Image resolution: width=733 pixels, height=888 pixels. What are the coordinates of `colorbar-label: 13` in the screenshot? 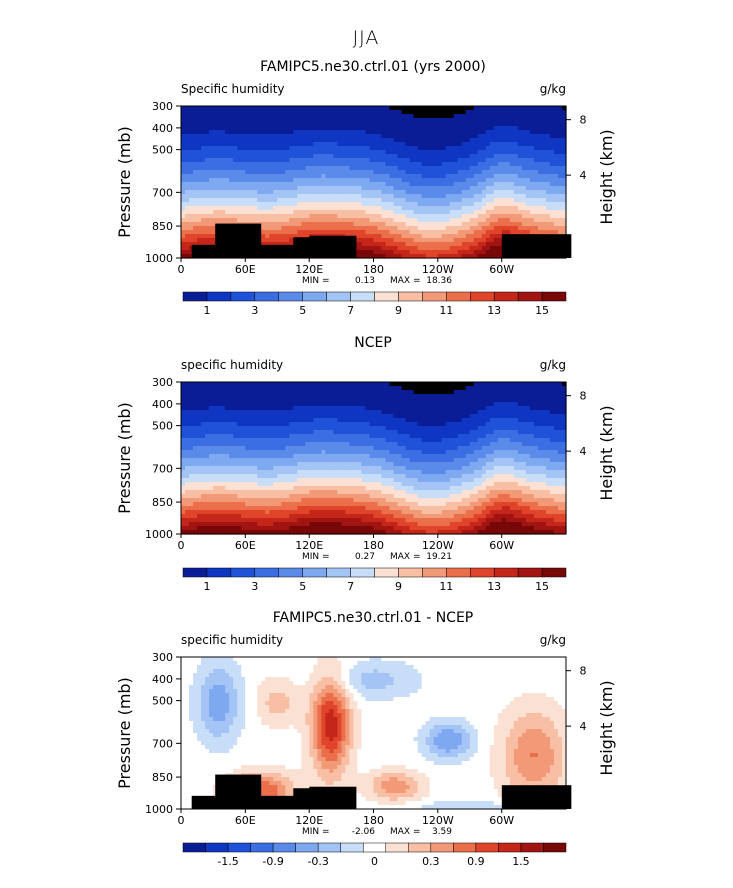 It's located at (494, 310).